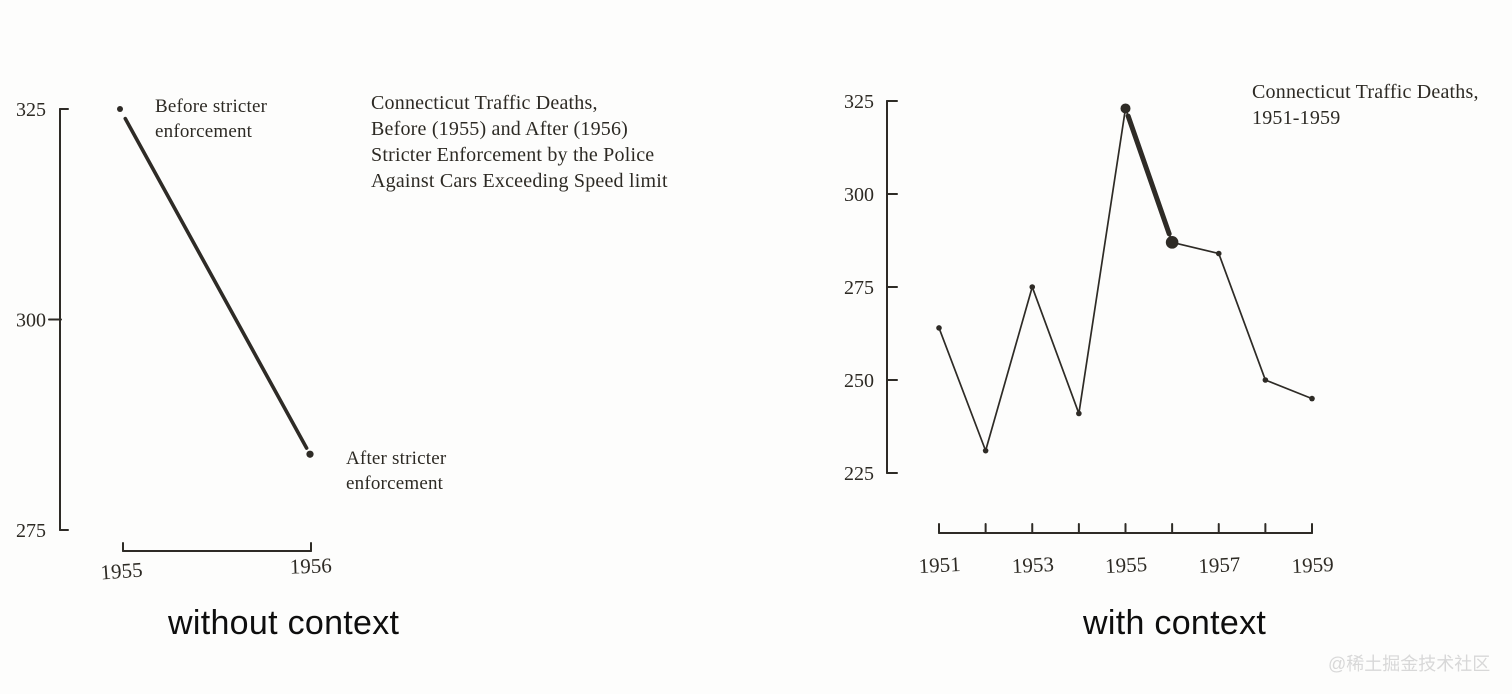 This screenshot has width=1512, height=694. What do you see at coordinates (396, 471) in the screenshot?
I see `after-enforcement-label: After stricter enforcement` at bounding box center [396, 471].